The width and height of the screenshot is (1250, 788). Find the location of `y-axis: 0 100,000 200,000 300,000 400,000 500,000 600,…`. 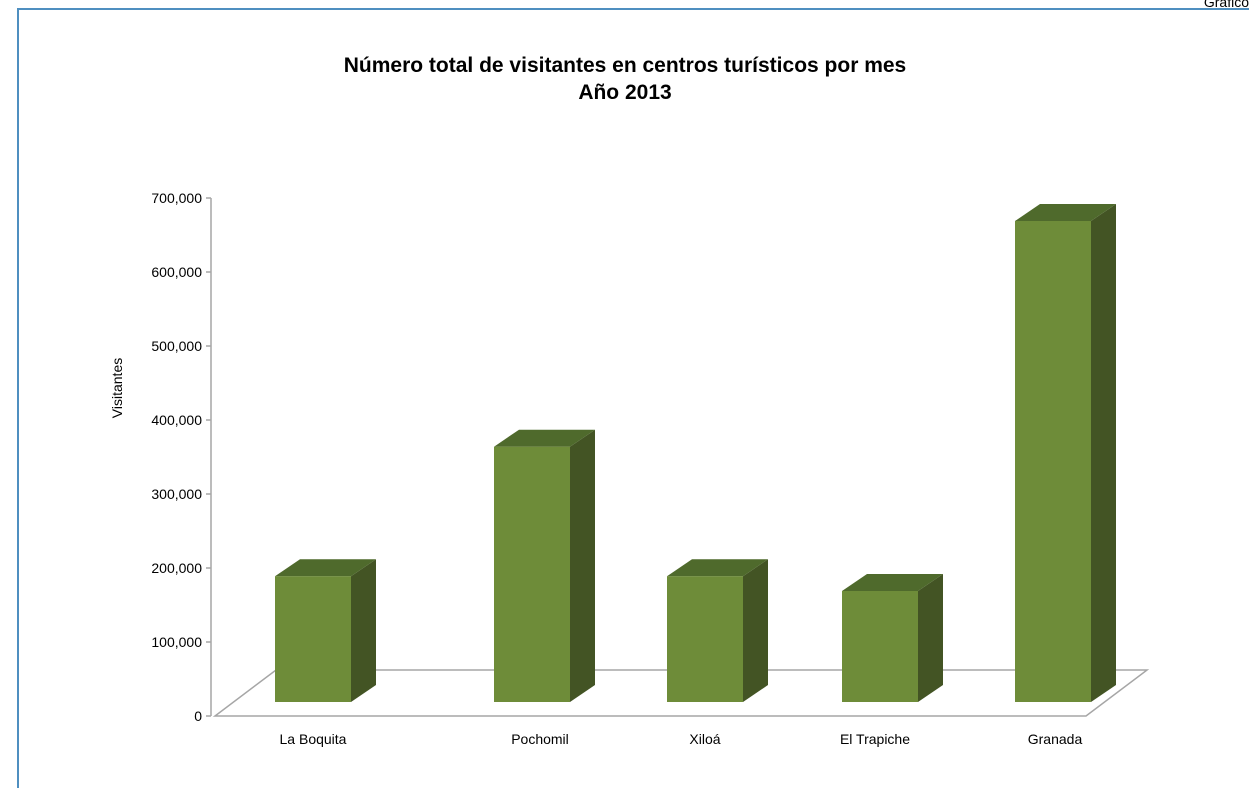

y-axis: 0 100,000 200,000 300,000 400,000 500,000 600,… is located at coordinates (181, 457).